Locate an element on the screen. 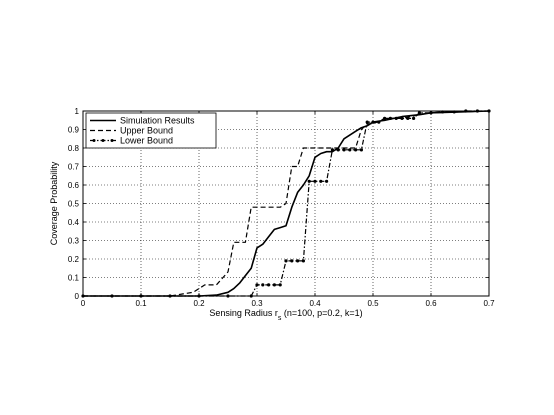 This screenshot has width=554, height=415. x-tick-label: 0.2 is located at coordinates (199, 303).